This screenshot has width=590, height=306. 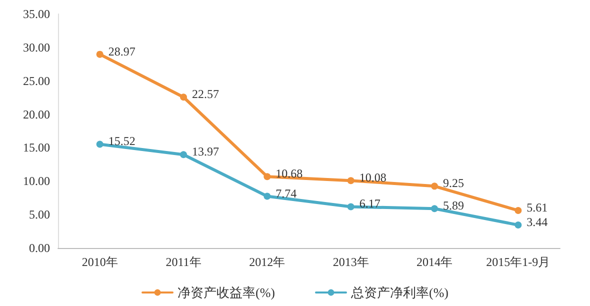 What do you see at coordinates (36, 47) in the screenshot?
I see `y-tick-label: 30.00` at bounding box center [36, 47].